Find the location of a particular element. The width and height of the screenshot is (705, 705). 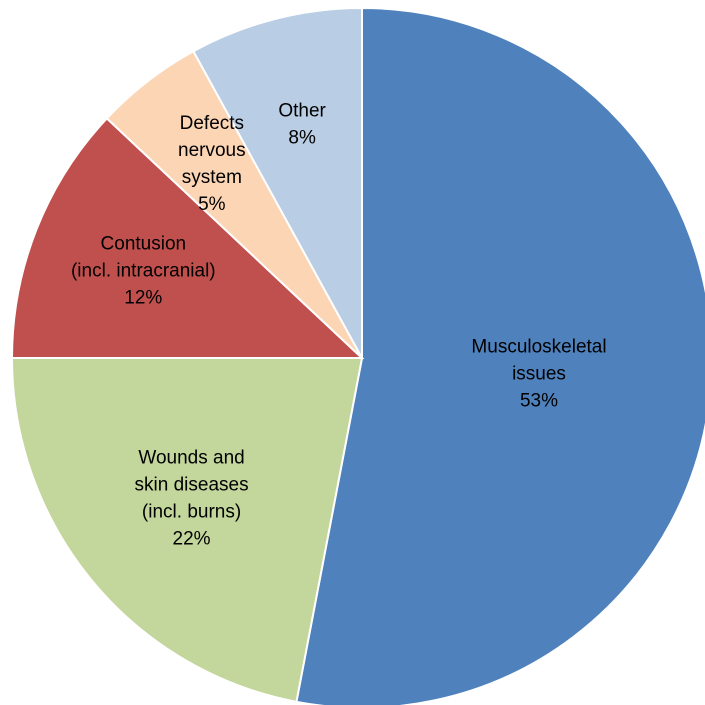

value-label: 5% is located at coordinates (212, 204).